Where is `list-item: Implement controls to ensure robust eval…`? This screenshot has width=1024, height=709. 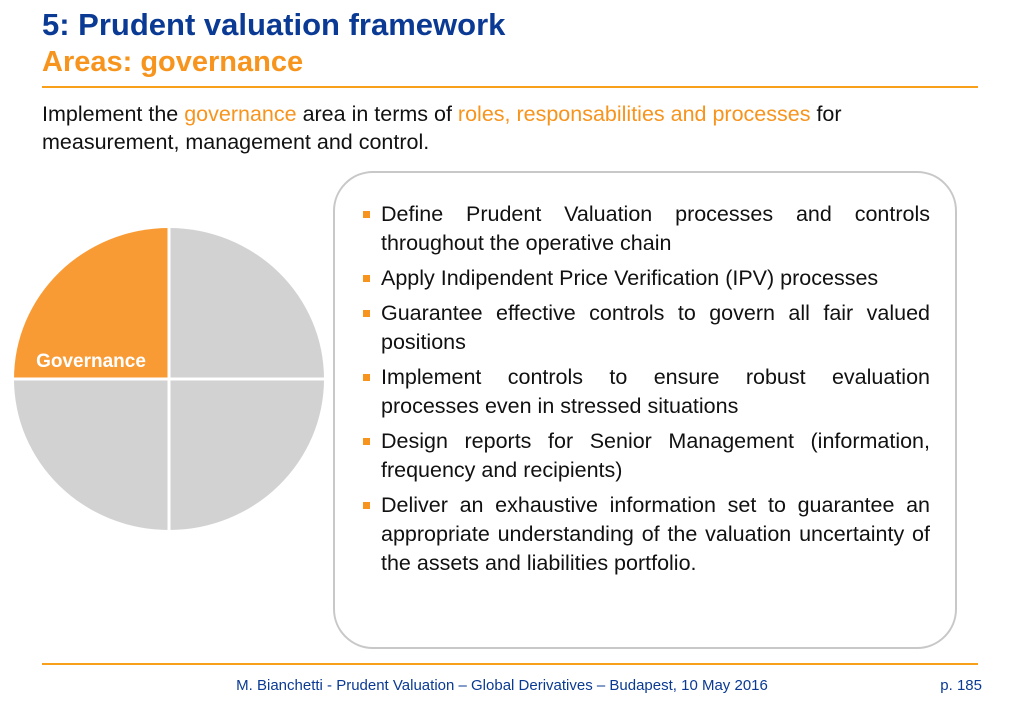 list-item: Implement controls to ensure robust eval… is located at coordinates (646, 392).